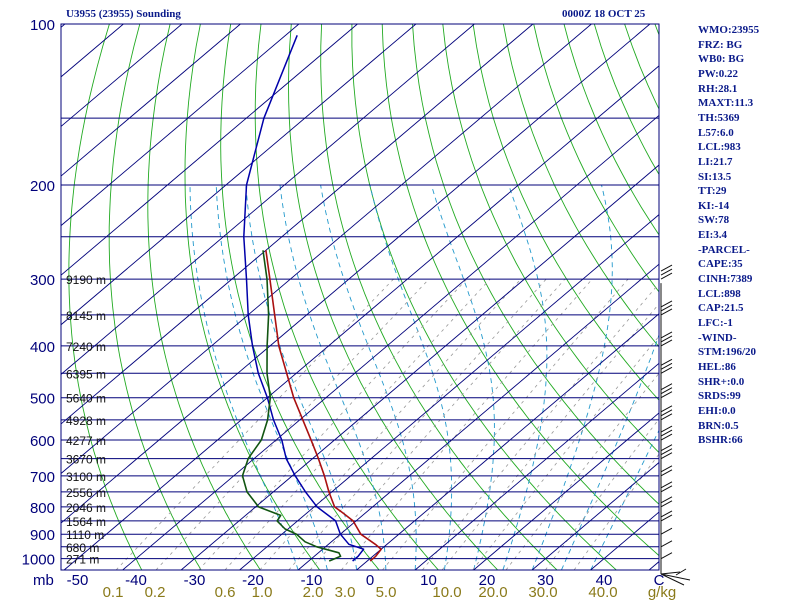 This screenshot has height=600, width=800. I want to click on height-label: 1110 m, so click(85, 535).